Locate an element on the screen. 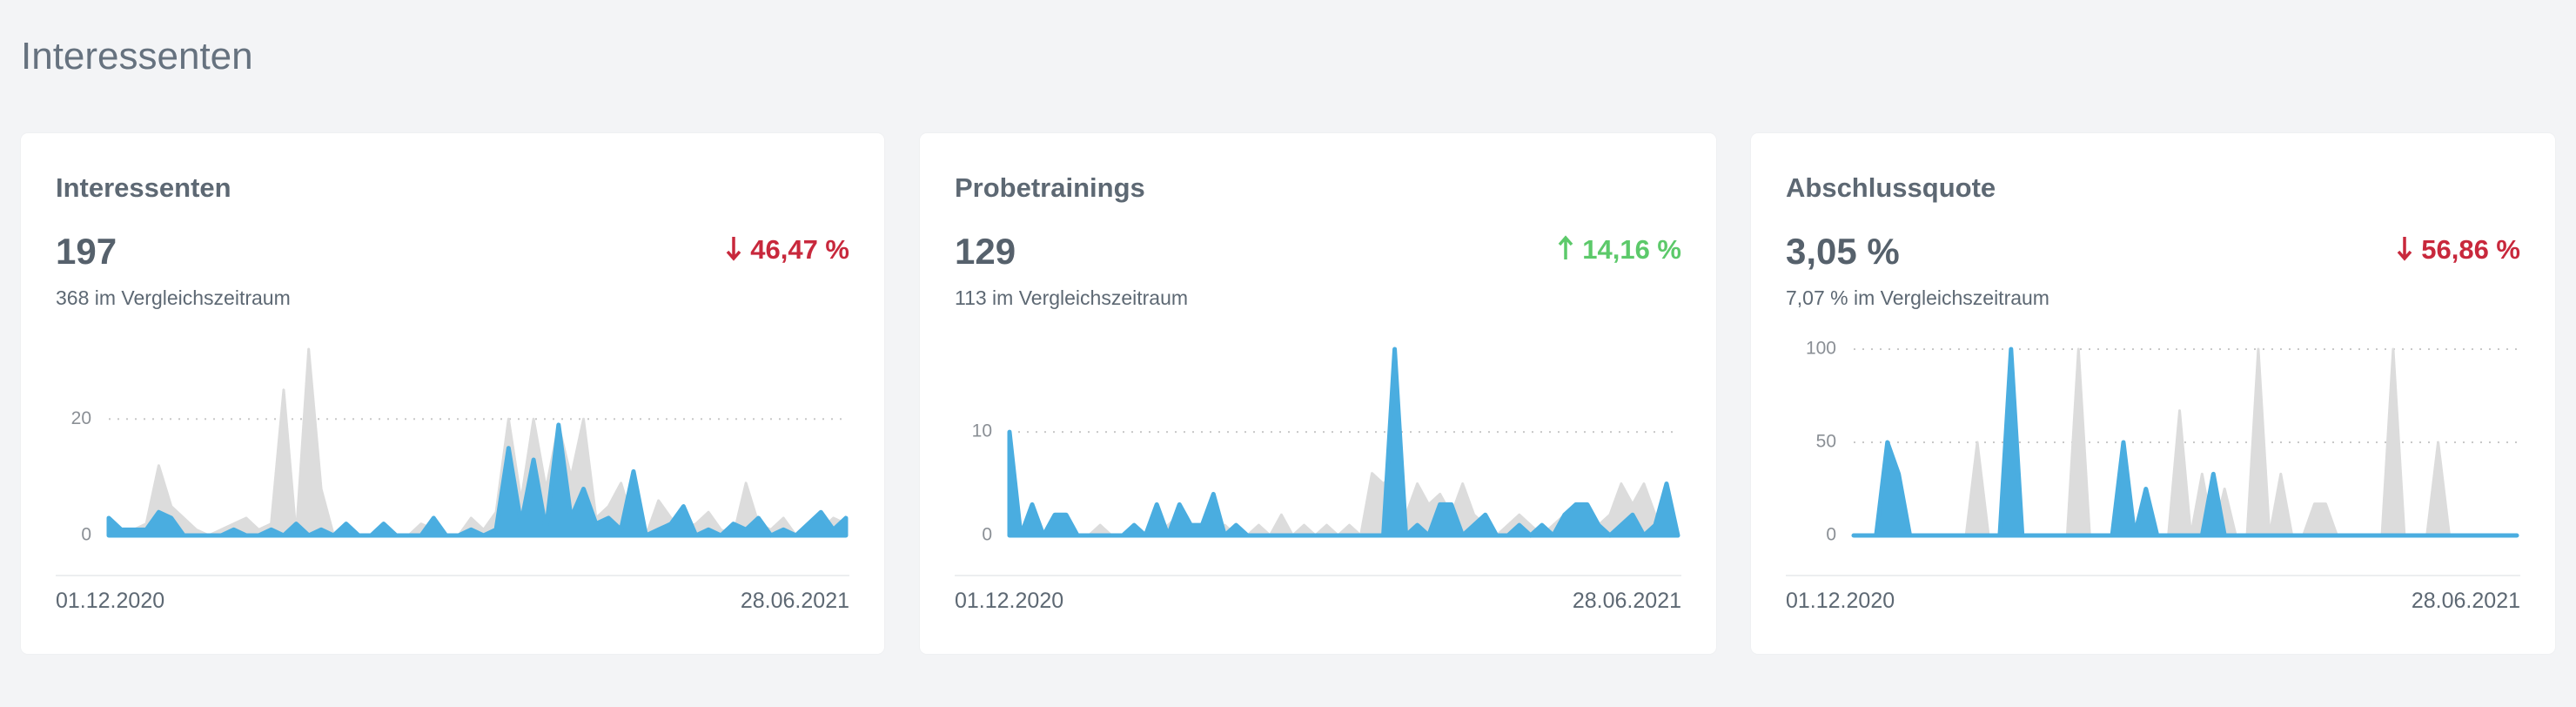 This screenshot has height=707, width=2576. card-value: 3,05 % is located at coordinates (1843, 251).